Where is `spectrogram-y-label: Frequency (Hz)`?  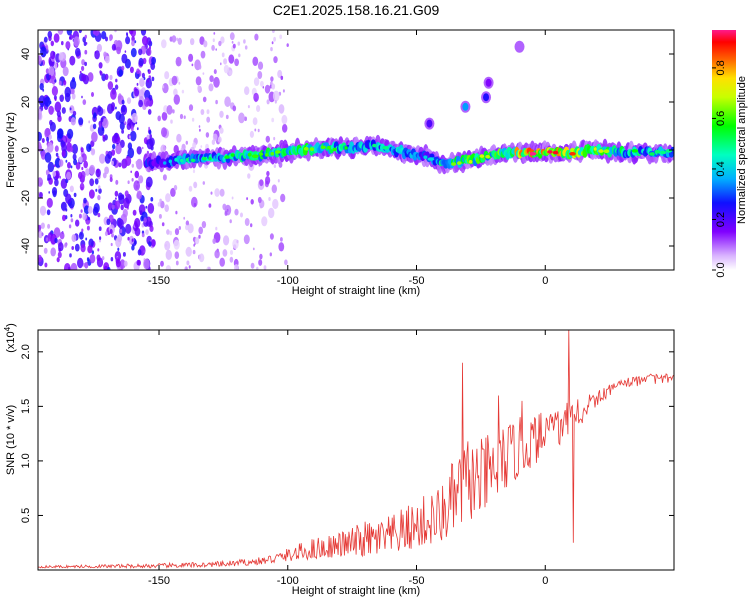 spectrogram-y-label: Frequency (Hz) is located at coordinates (11, 150).